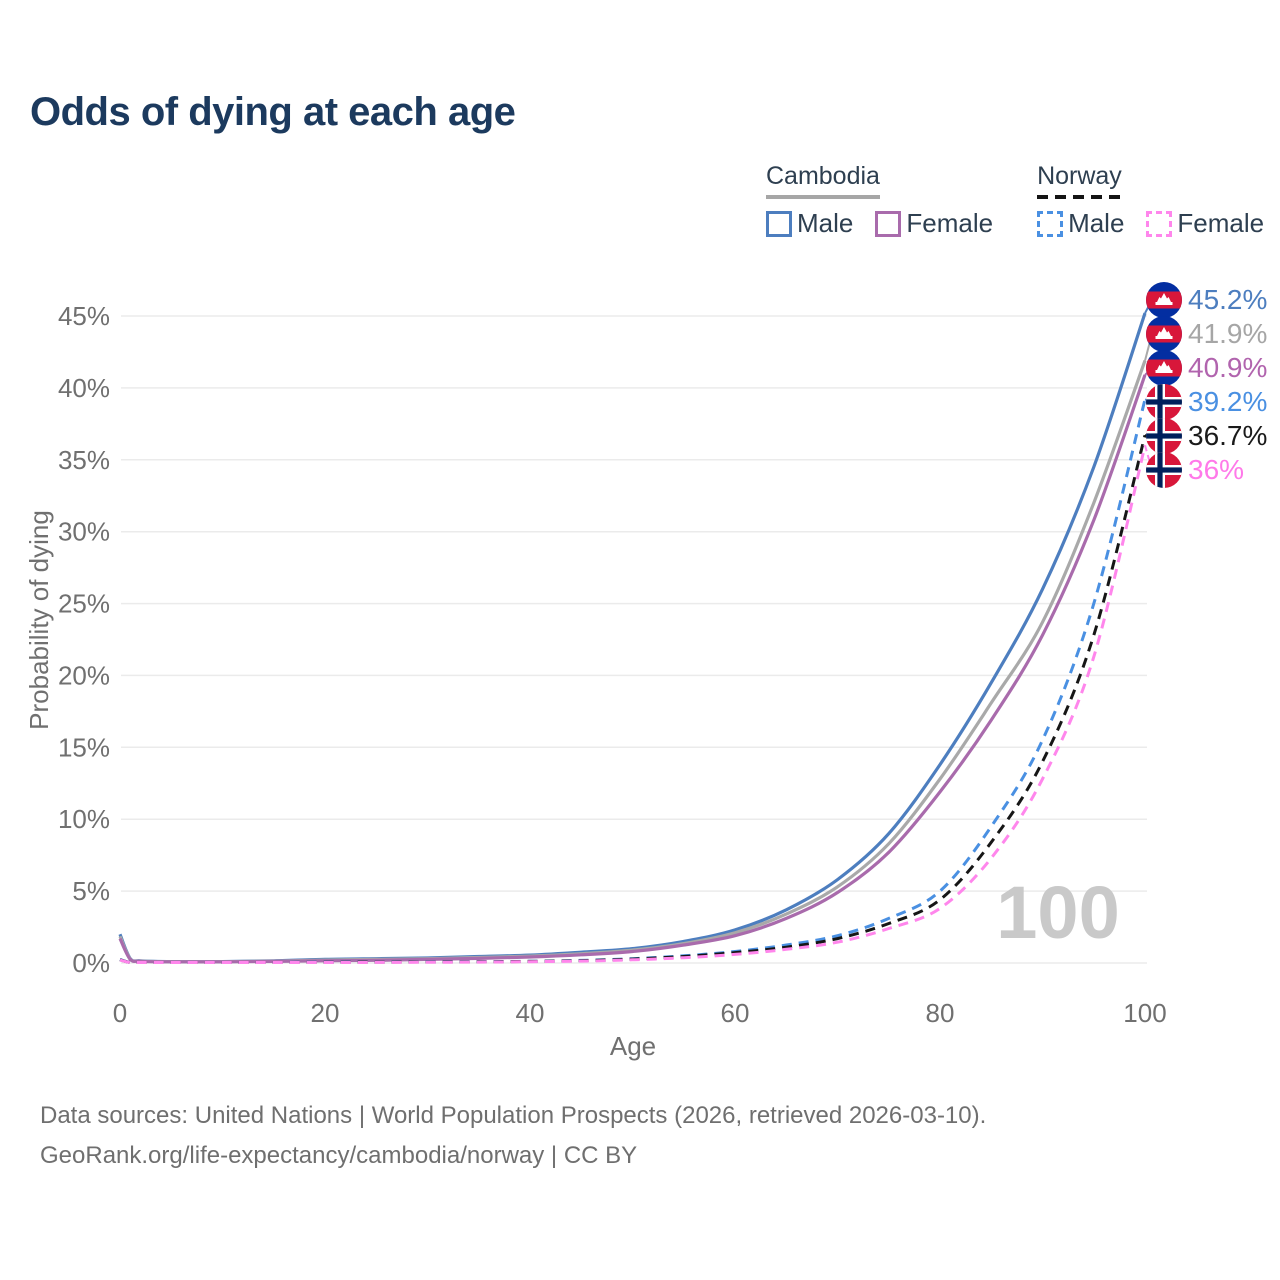 This screenshot has height=1280, width=1280. What do you see at coordinates (1228, 435) in the screenshot?
I see `end-value-label: 36.7%` at bounding box center [1228, 435].